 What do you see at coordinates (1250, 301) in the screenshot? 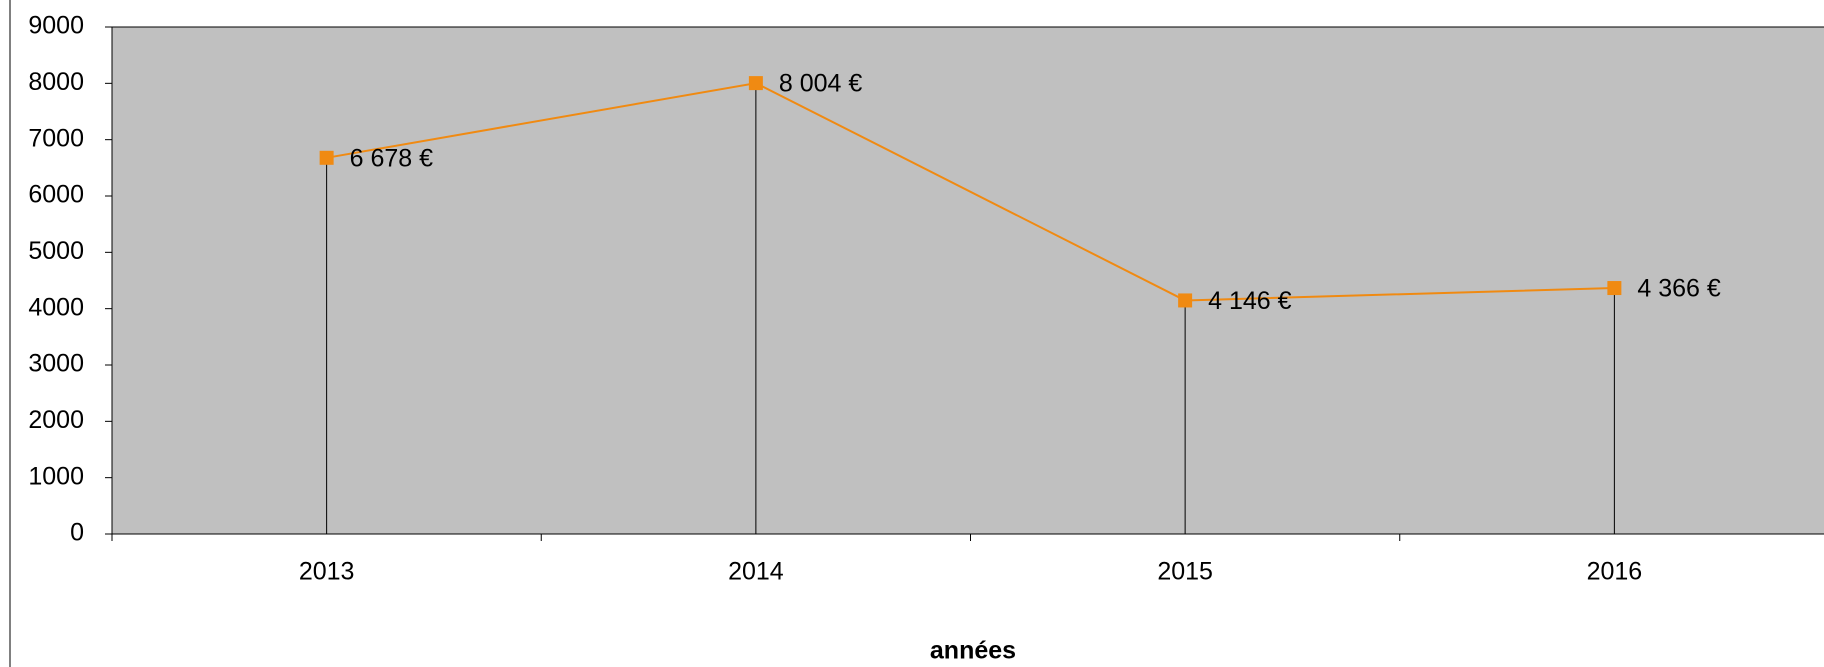
I see `data-label: 4 146 €` at bounding box center [1250, 301].